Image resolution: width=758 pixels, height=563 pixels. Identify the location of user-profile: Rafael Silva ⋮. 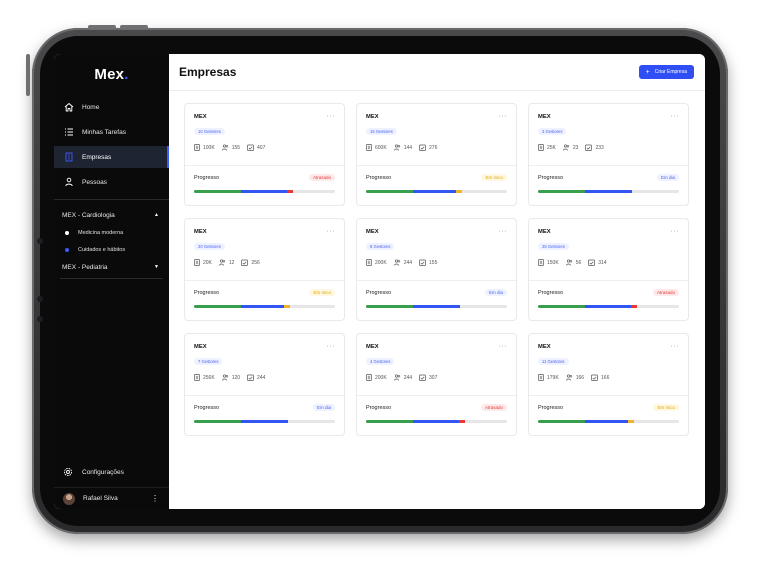
(111, 498).